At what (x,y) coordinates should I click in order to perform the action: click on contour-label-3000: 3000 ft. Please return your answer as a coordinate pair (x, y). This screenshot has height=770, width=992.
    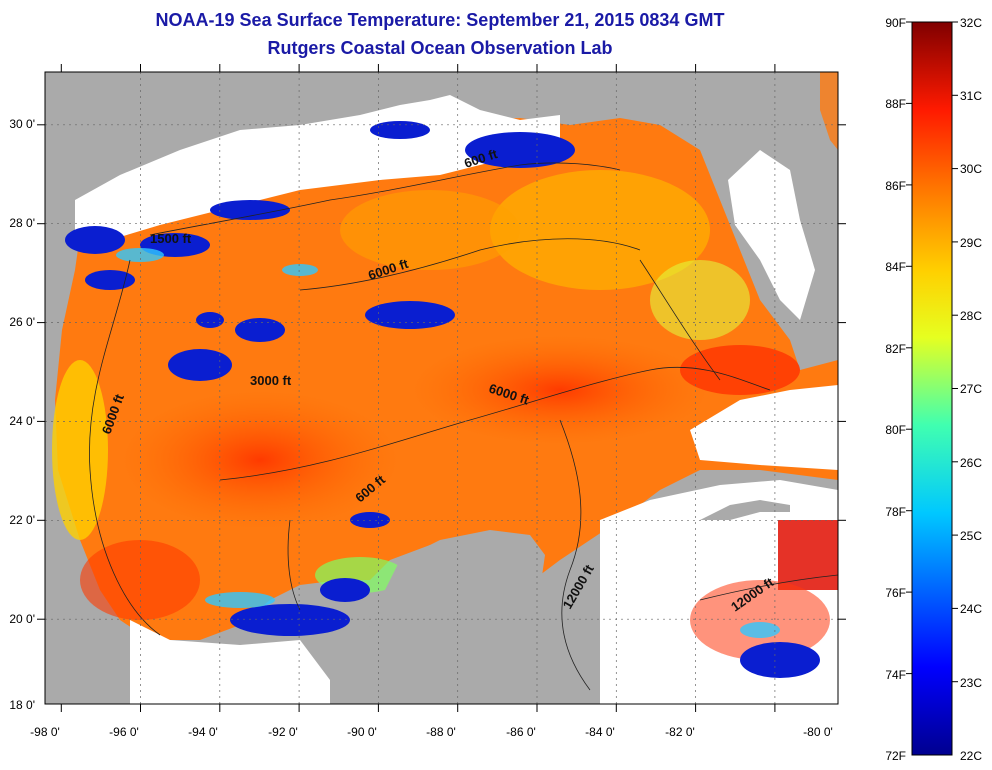
    Looking at the image, I should click on (271, 380).